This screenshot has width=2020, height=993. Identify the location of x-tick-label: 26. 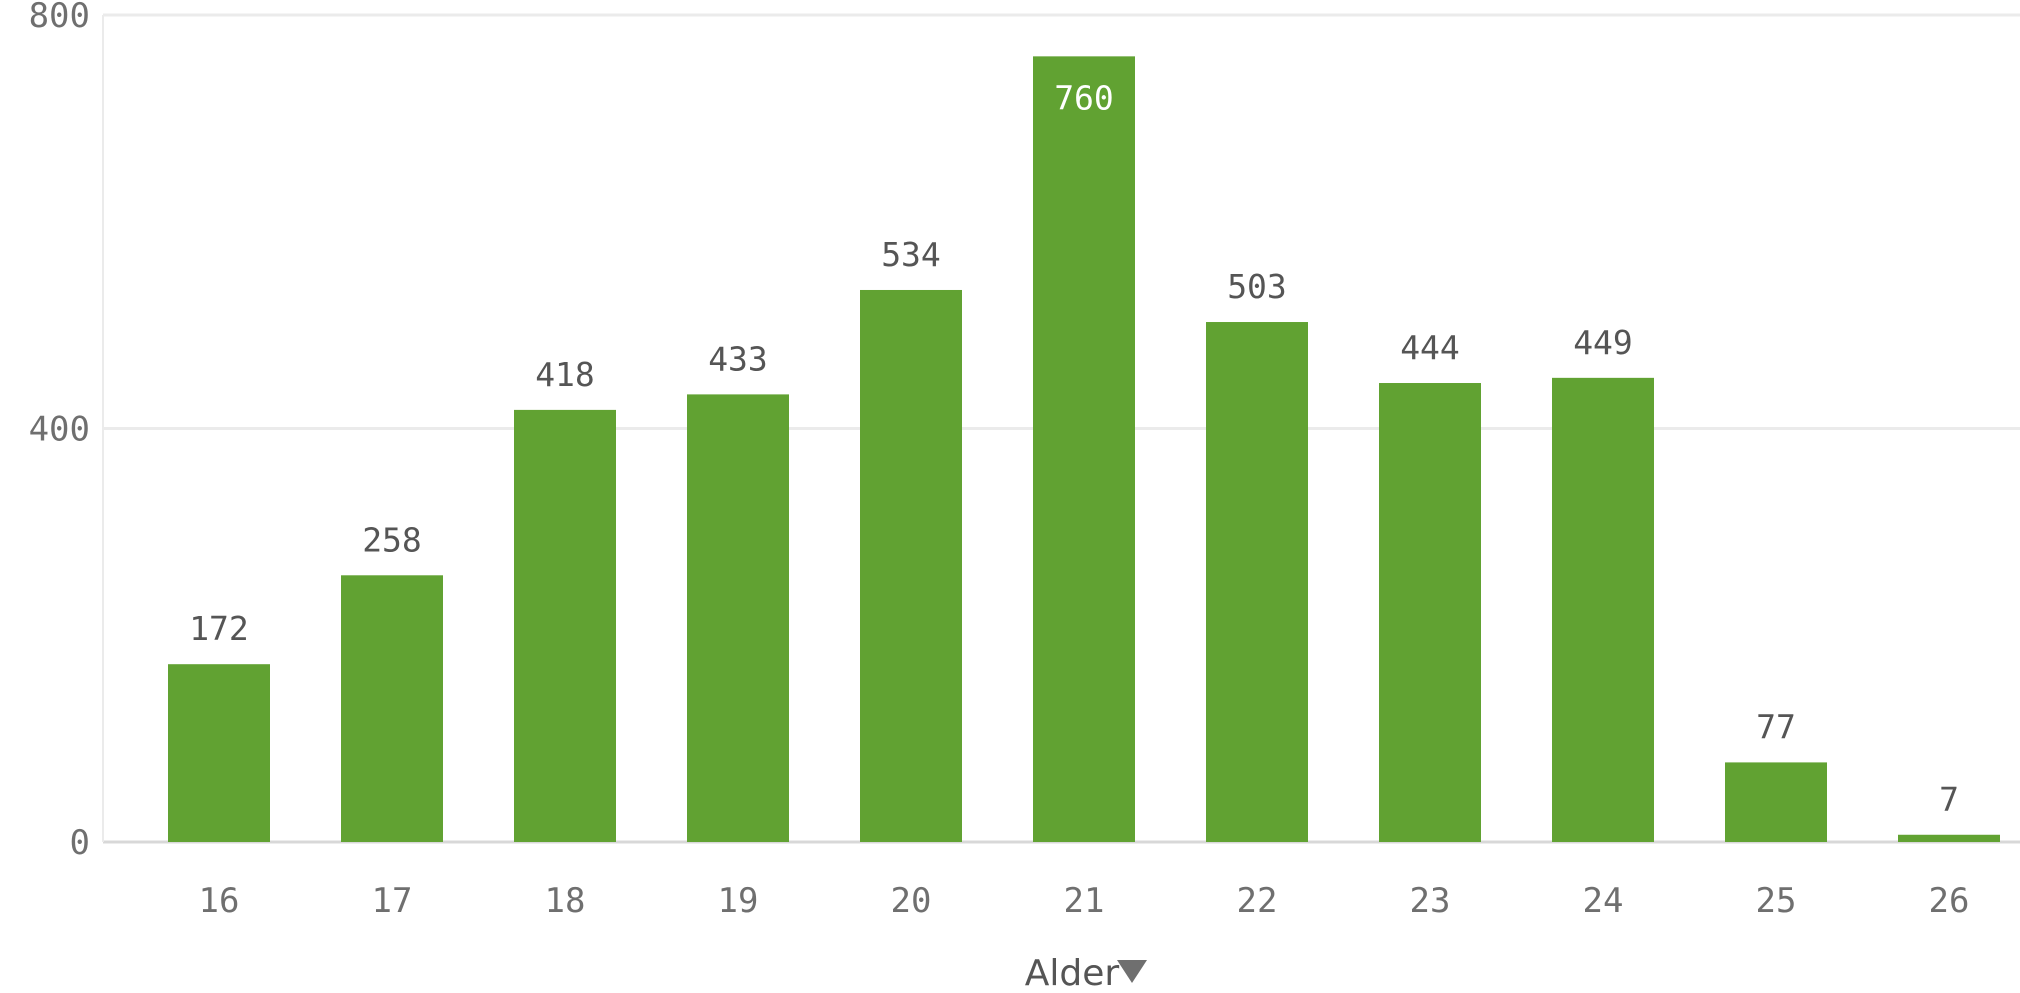
(1949, 901).